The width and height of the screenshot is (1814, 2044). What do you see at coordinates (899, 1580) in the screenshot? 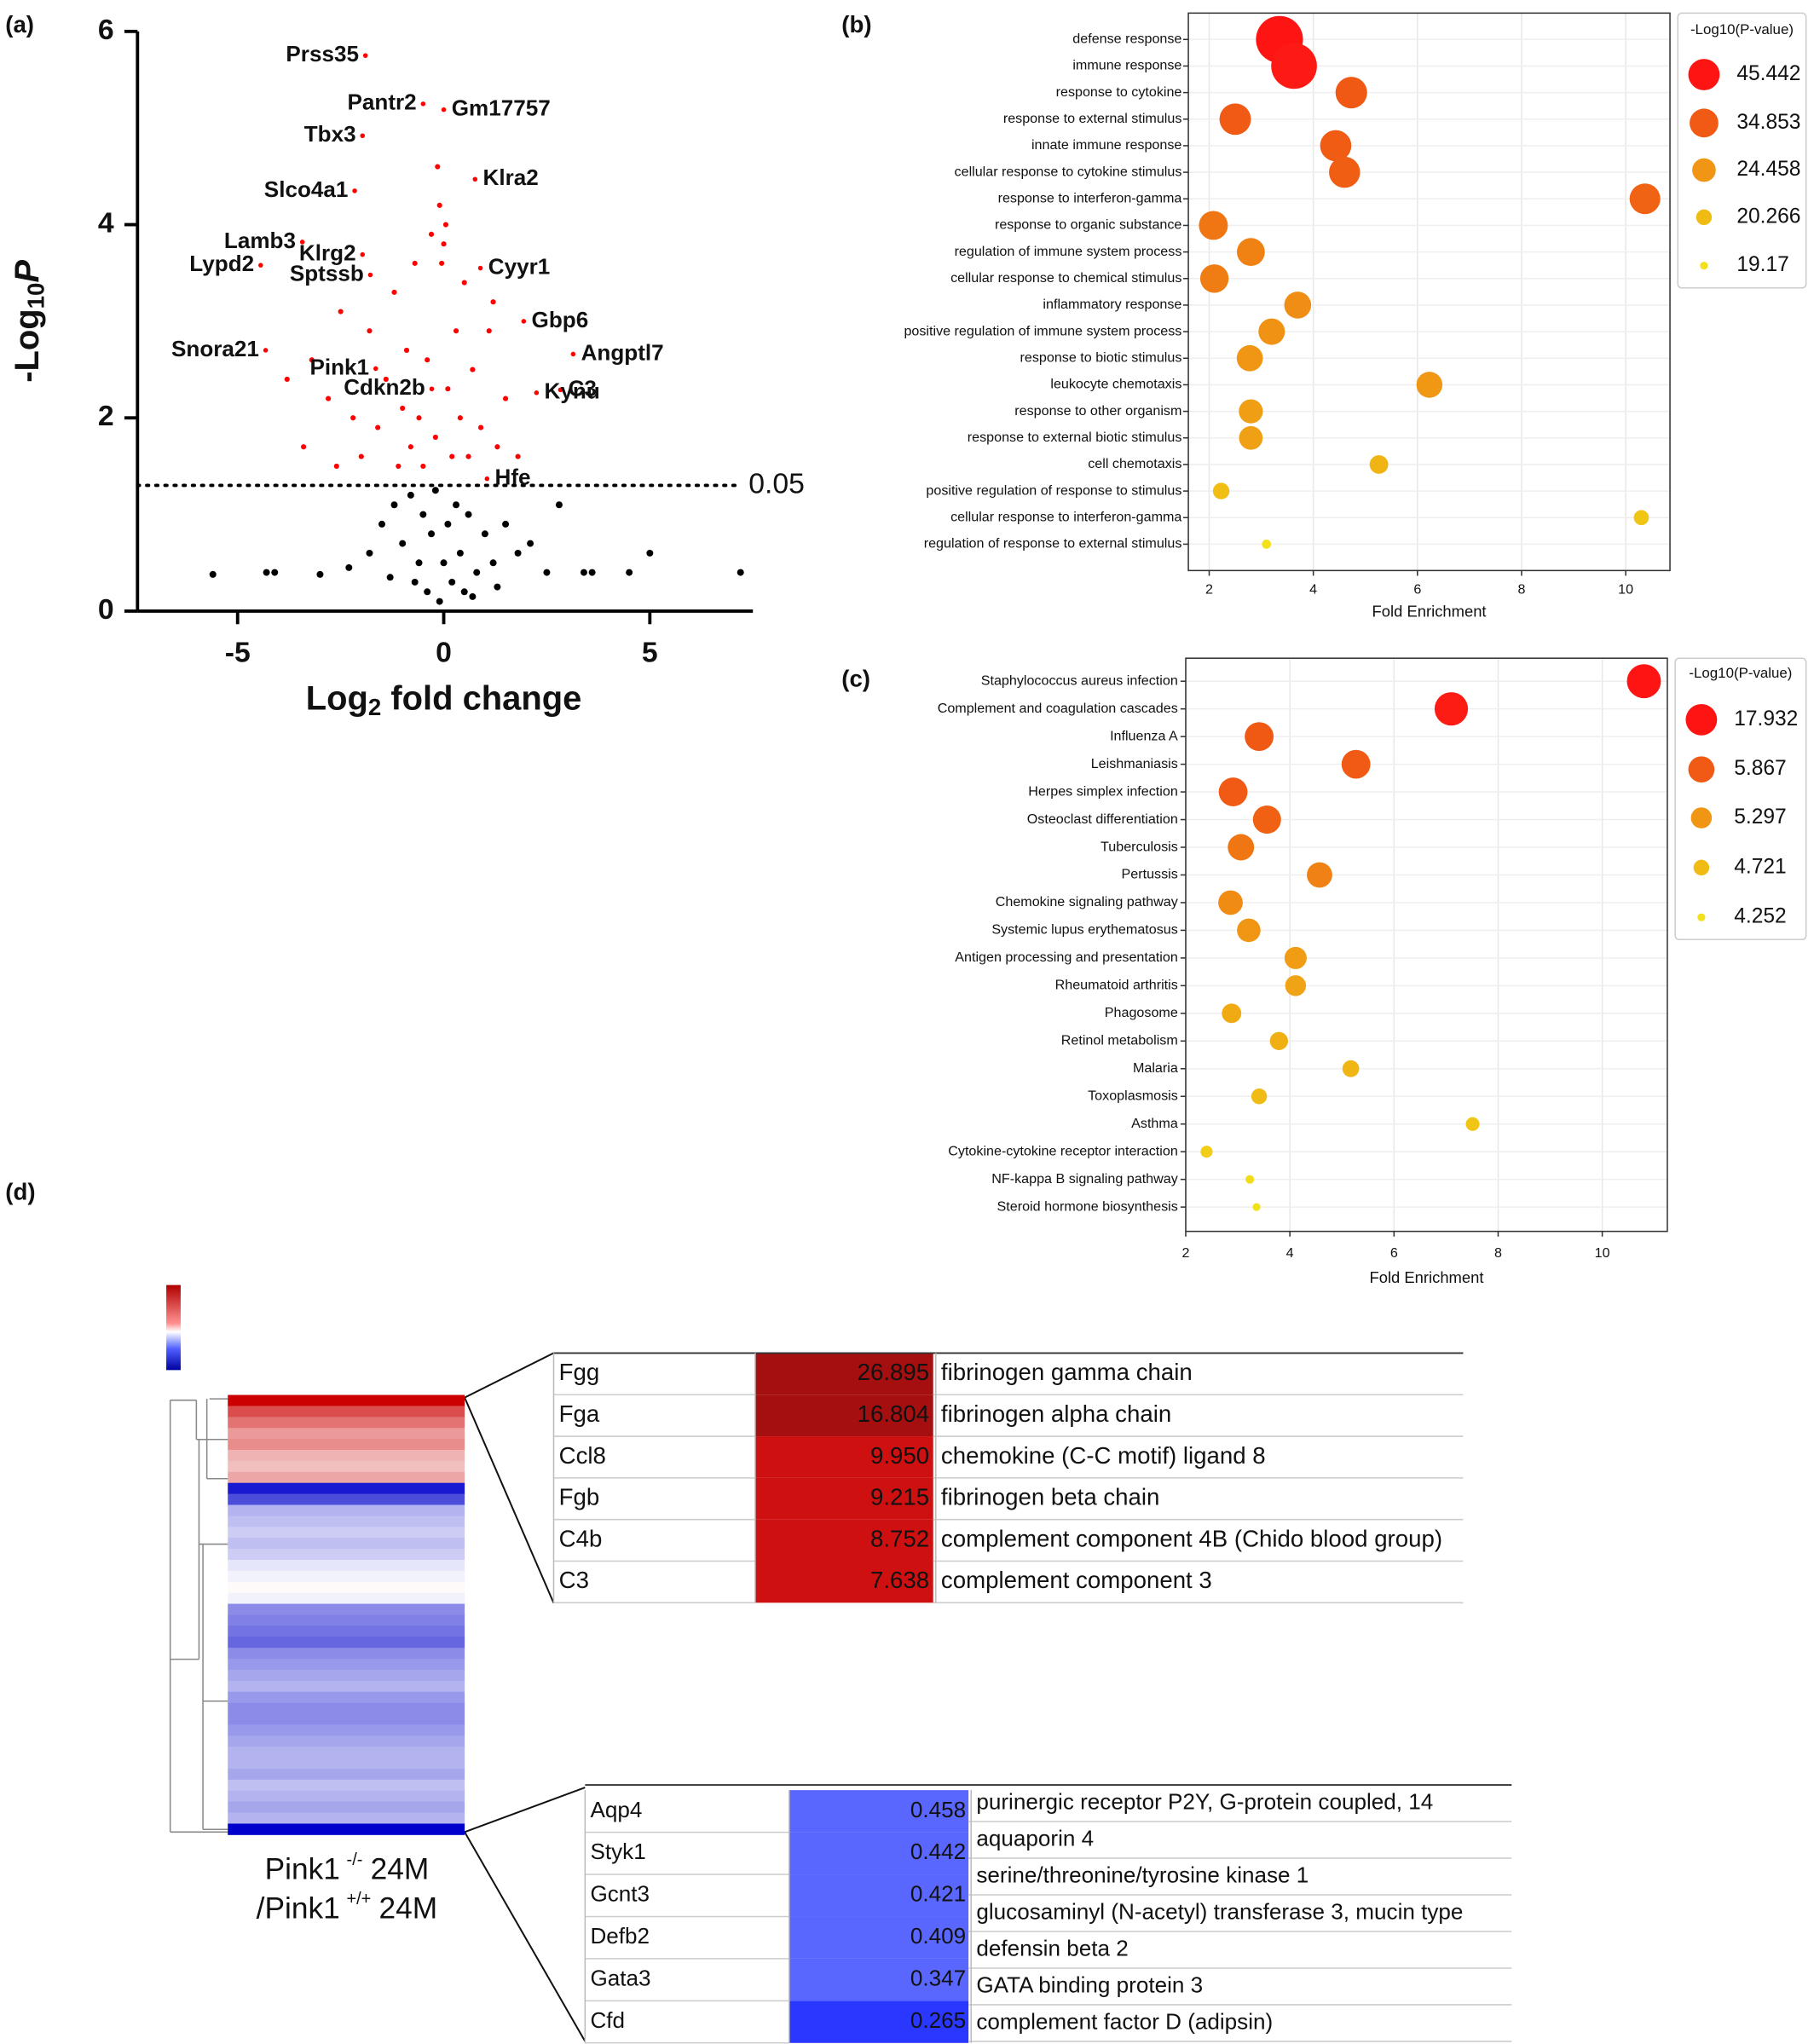
I see `value-text: 7.638` at bounding box center [899, 1580].